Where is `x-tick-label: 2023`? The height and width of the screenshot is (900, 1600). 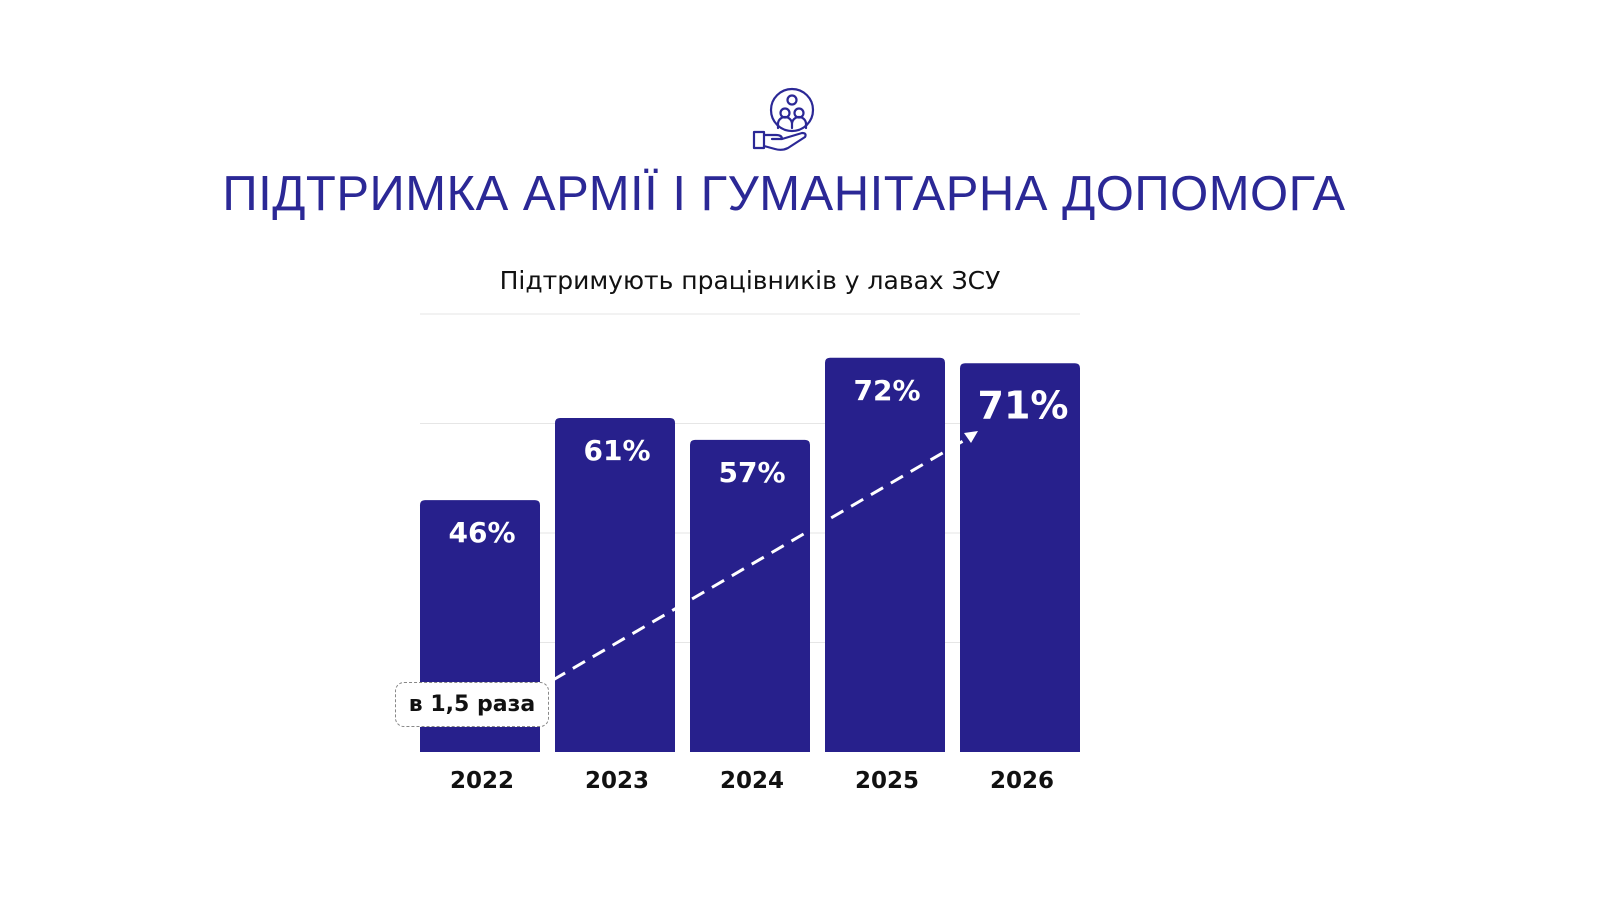
x-tick-label: 2023 is located at coordinates (617, 781).